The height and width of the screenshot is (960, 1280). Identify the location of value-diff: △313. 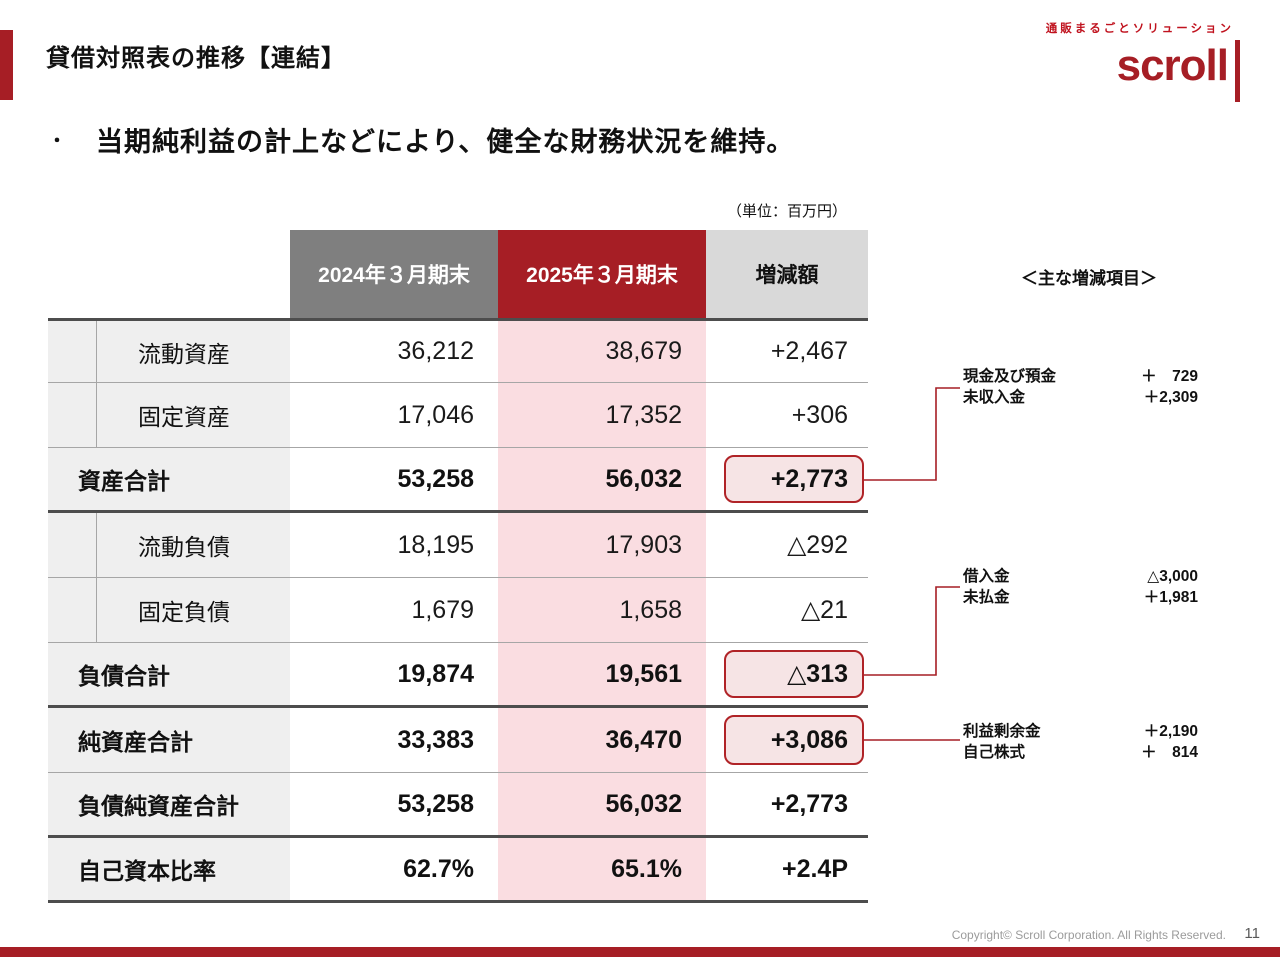
(787, 674).